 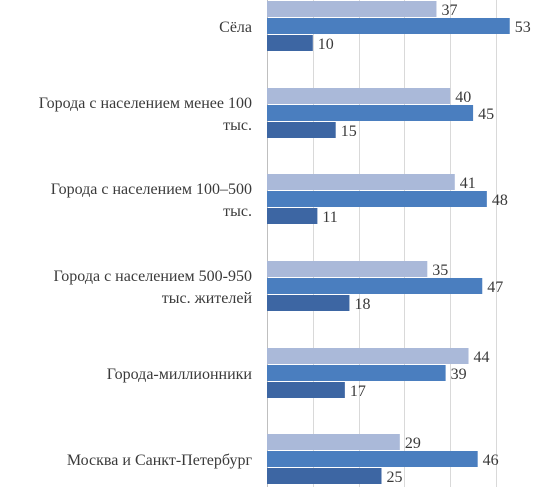 What do you see at coordinates (359, 96) in the screenshot?
I see `bar-series1-category2` at bounding box center [359, 96].